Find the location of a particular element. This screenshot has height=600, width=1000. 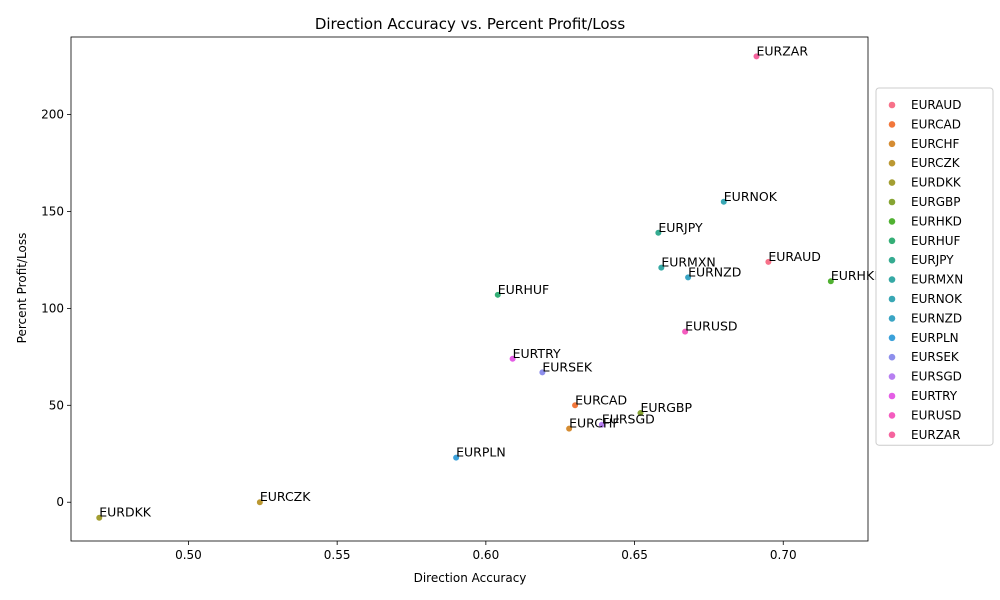

data-point-eurdkk is located at coordinates (99, 518).